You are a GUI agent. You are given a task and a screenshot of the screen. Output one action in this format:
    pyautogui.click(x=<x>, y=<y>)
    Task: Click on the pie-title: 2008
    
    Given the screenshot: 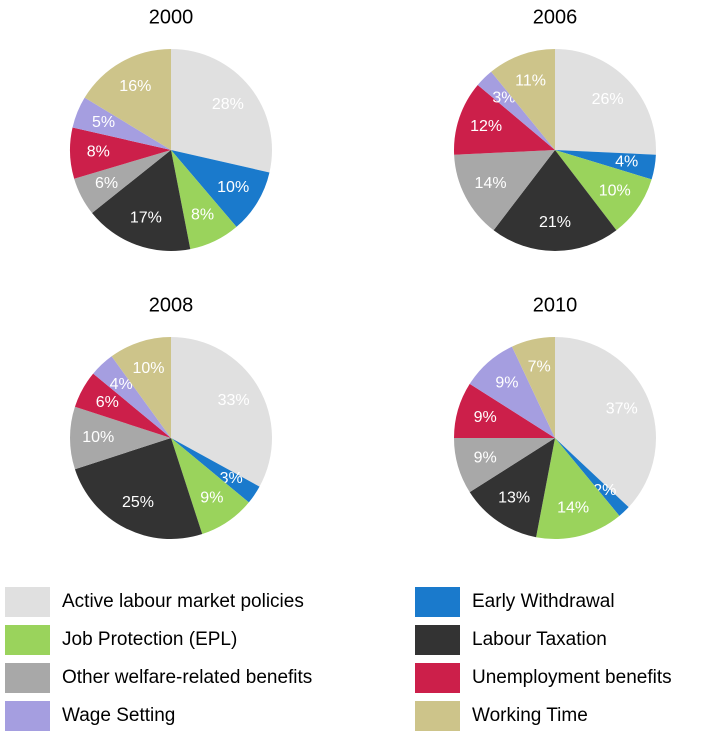 What is the action you would take?
    pyautogui.click(x=171, y=305)
    